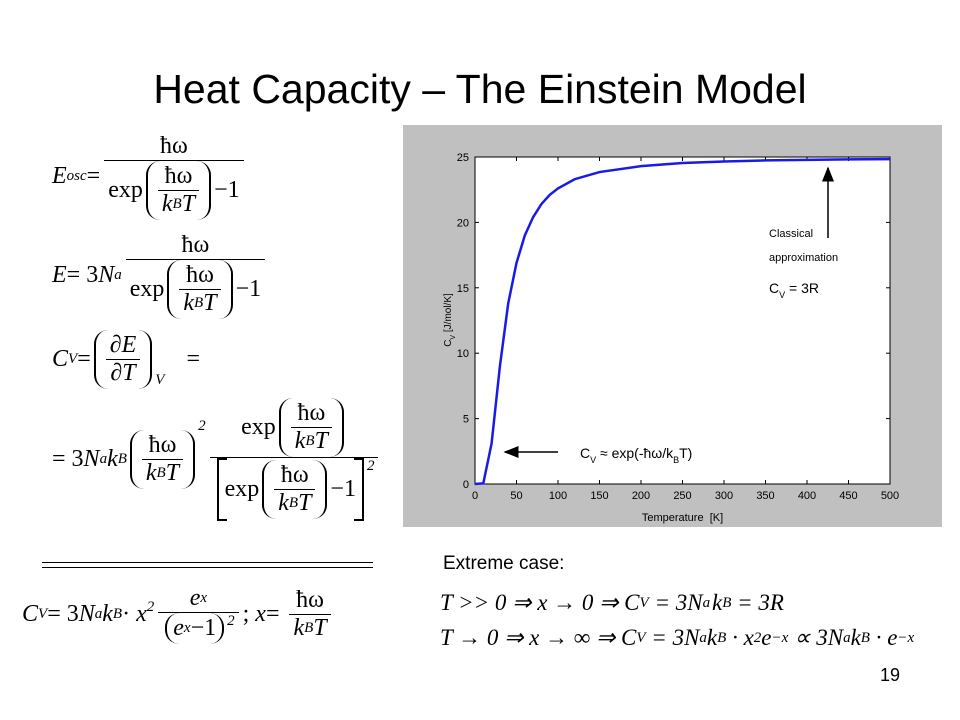  What do you see at coordinates (540, 602) in the screenshot?
I see `text: T >> 0 ⇒ x → 0 ⇒ C` at bounding box center [540, 602].